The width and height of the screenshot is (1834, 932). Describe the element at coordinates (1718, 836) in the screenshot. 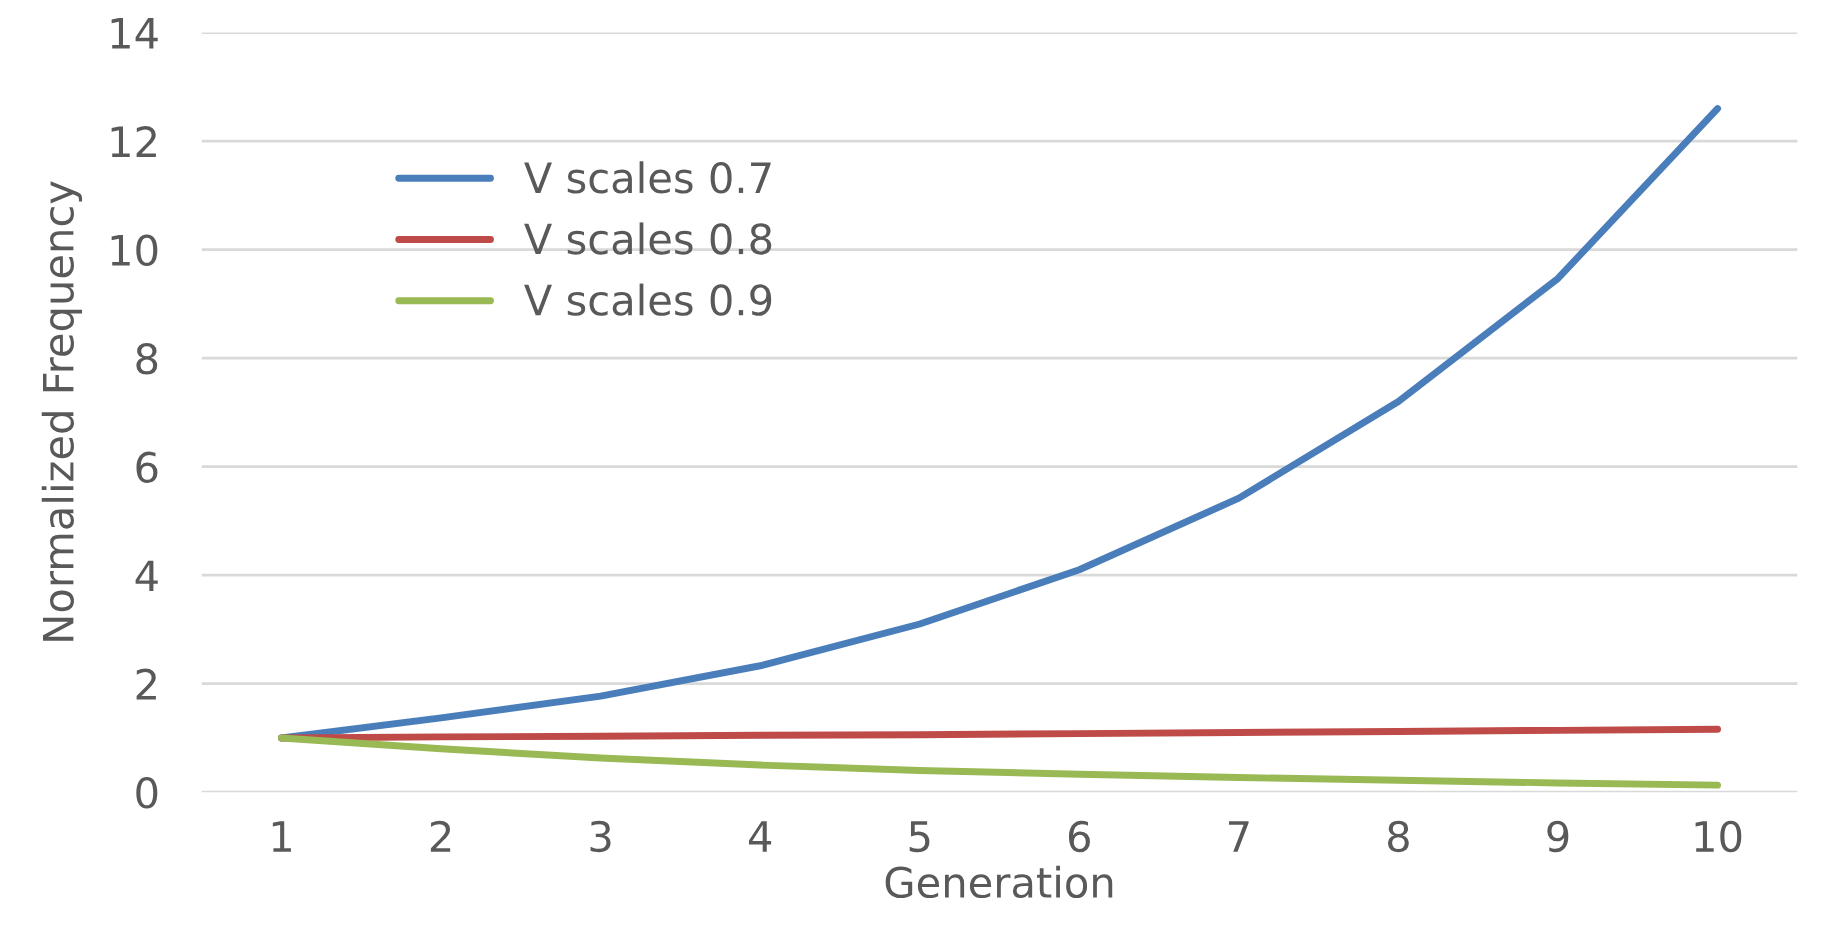

I see `x-tick-label: 10` at that location.